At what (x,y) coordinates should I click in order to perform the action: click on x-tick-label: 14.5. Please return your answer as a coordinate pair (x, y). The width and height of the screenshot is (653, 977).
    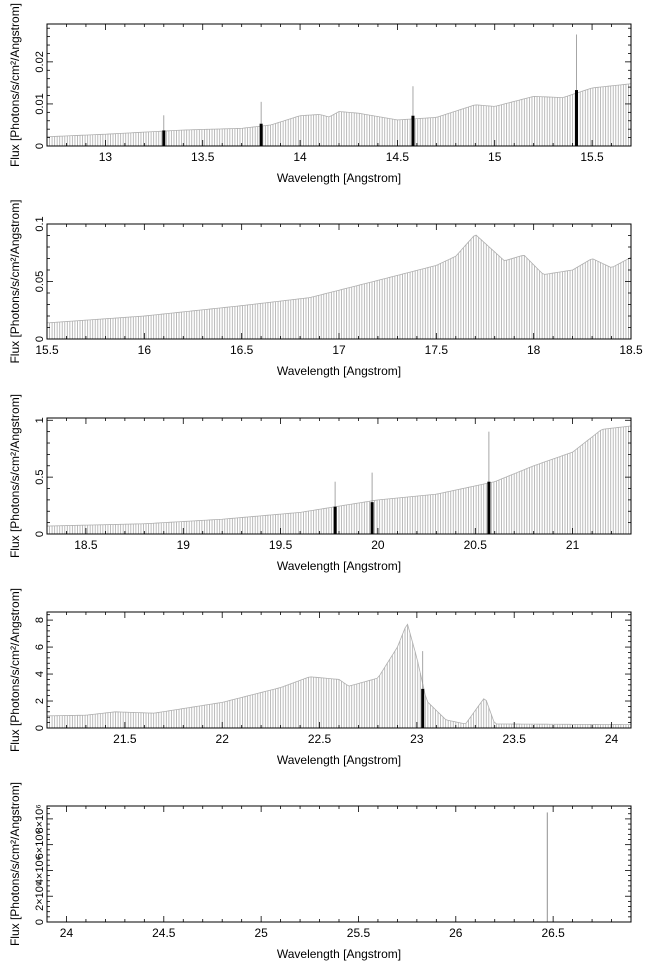
    Looking at the image, I should click on (398, 157).